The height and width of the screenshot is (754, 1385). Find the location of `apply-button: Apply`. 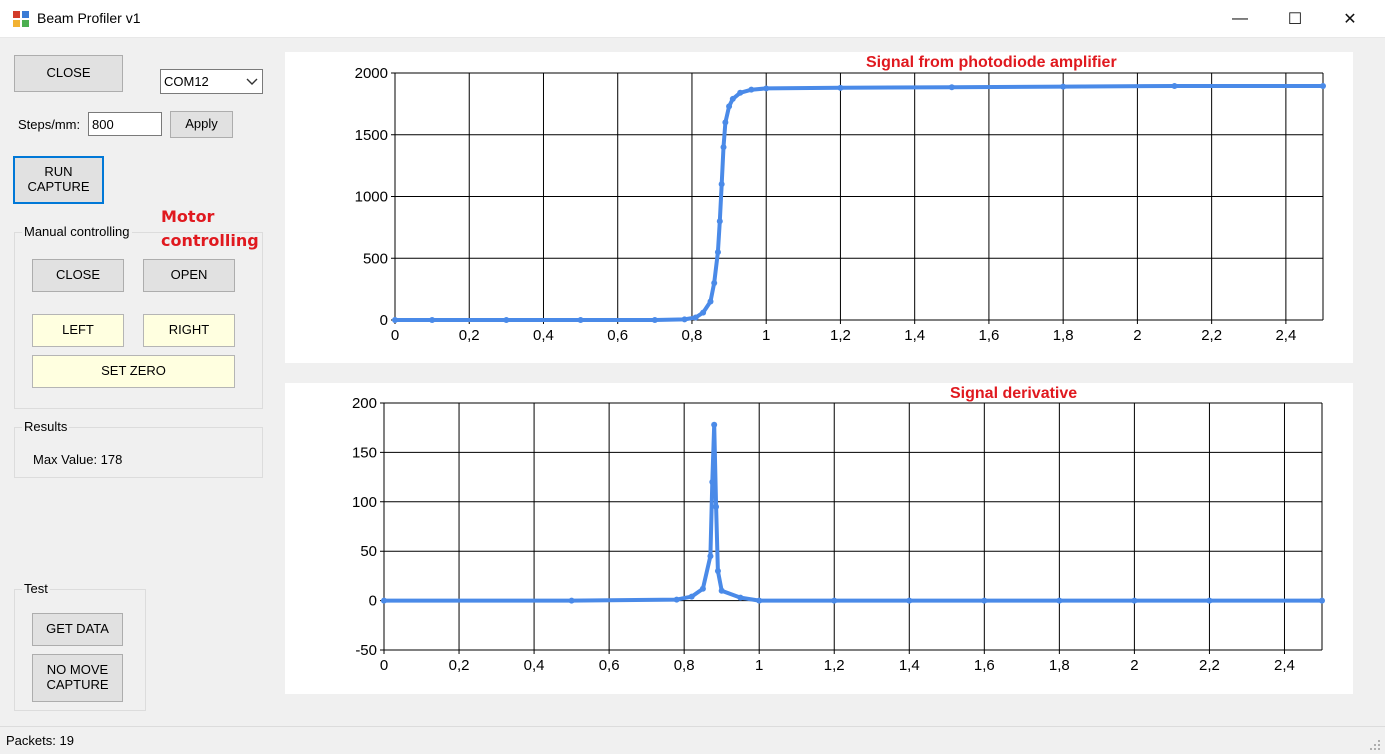

apply-button: Apply is located at coordinates (201, 124).